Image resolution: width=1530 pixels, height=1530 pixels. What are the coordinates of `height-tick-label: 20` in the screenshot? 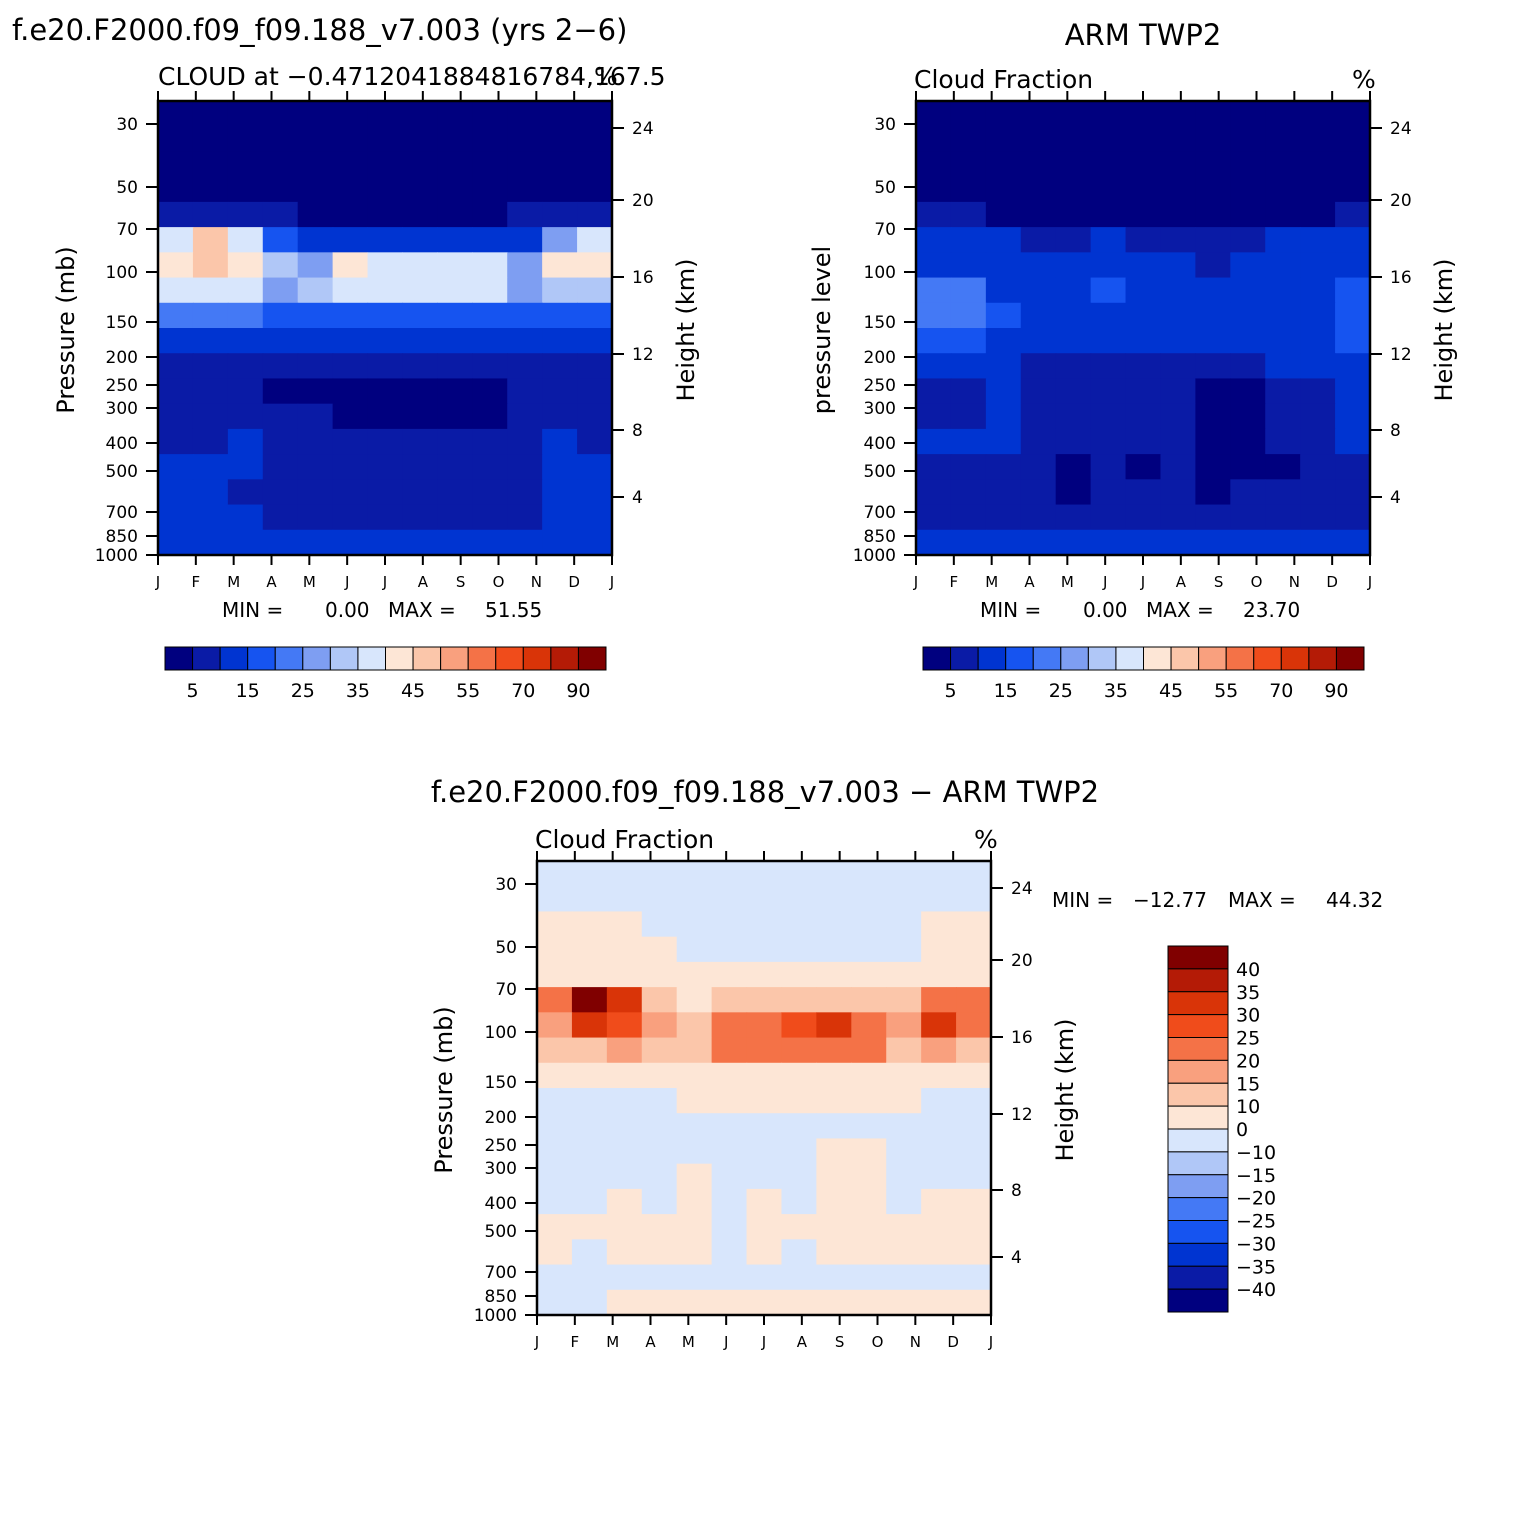 It's located at (643, 201).